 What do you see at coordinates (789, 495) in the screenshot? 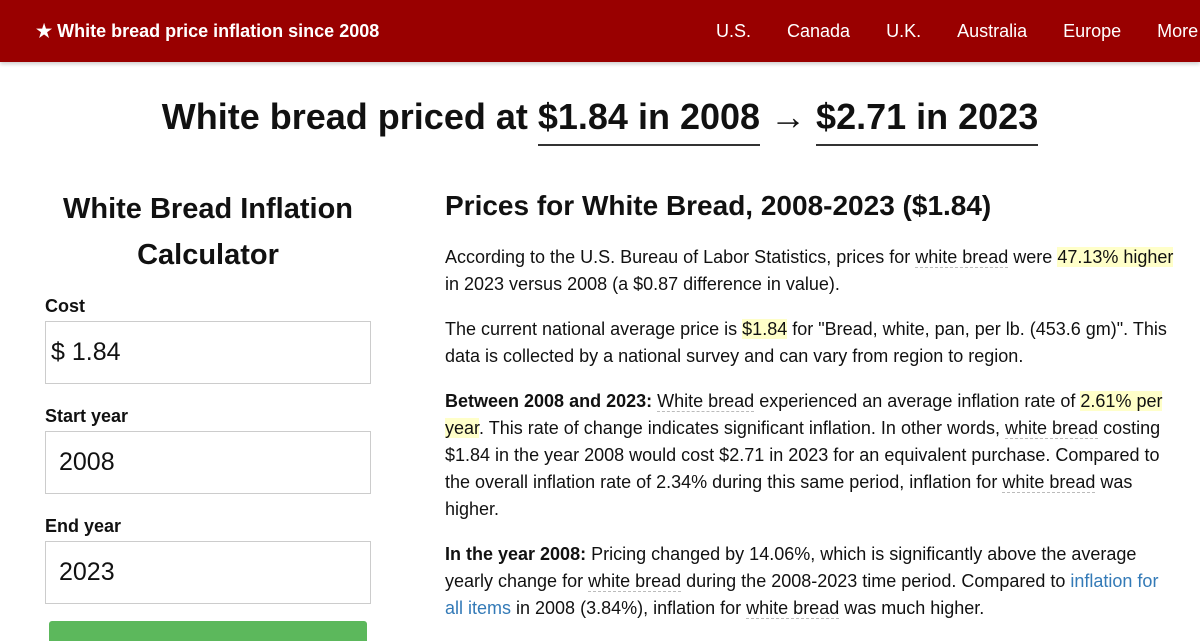
I see `text: was higher.` at bounding box center [789, 495].